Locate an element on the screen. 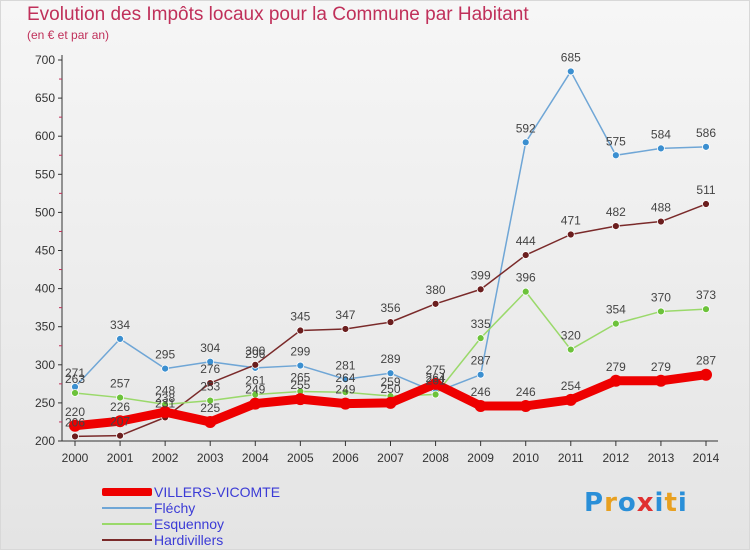 This screenshot has height=550, width=750. data-label: 253 is located at coordinates (210, 387).